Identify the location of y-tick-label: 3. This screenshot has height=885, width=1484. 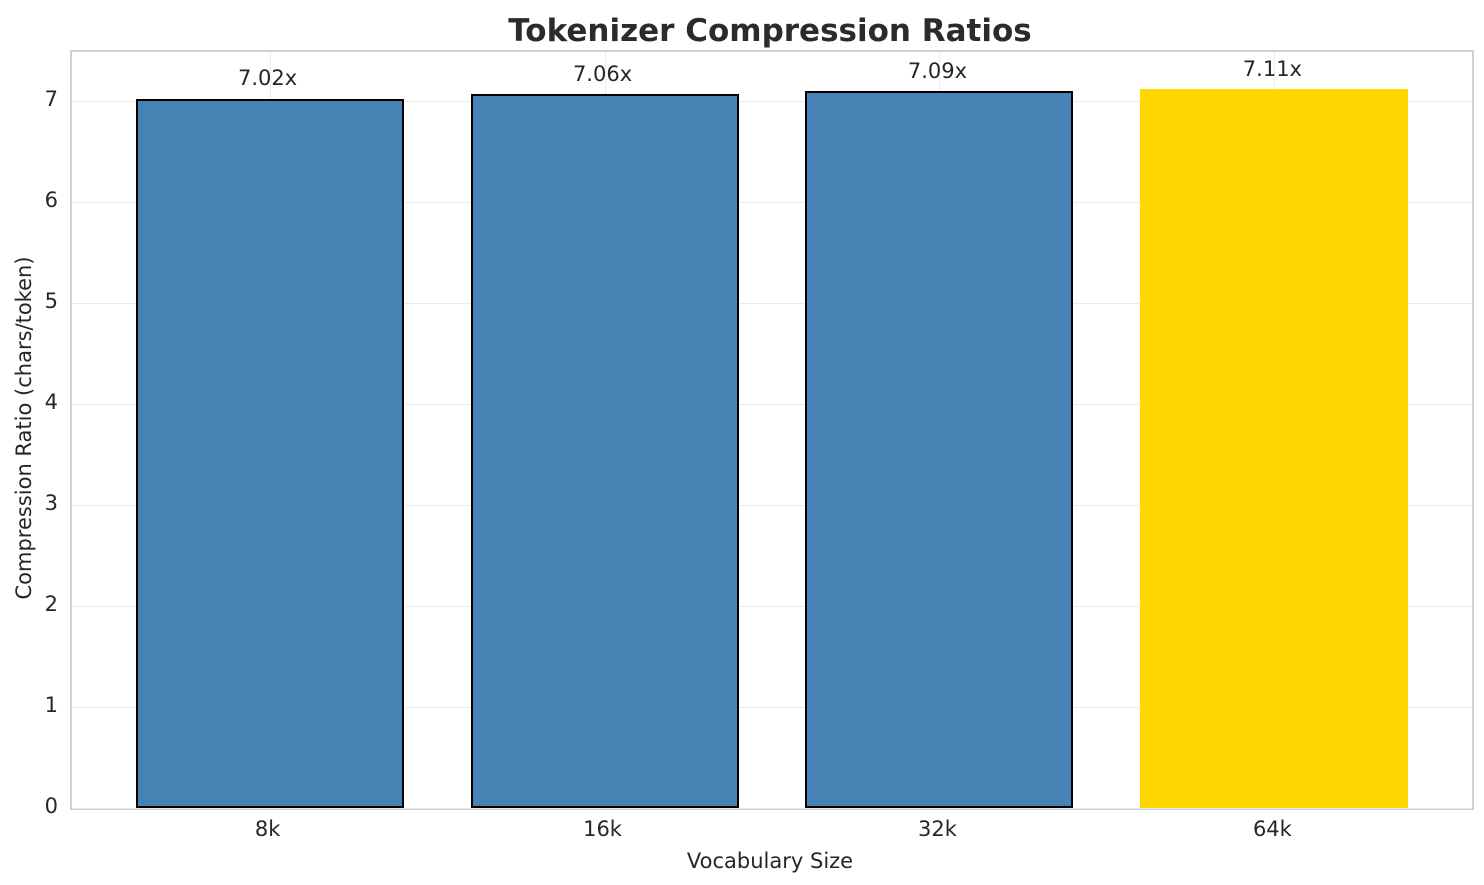
(51, 502).